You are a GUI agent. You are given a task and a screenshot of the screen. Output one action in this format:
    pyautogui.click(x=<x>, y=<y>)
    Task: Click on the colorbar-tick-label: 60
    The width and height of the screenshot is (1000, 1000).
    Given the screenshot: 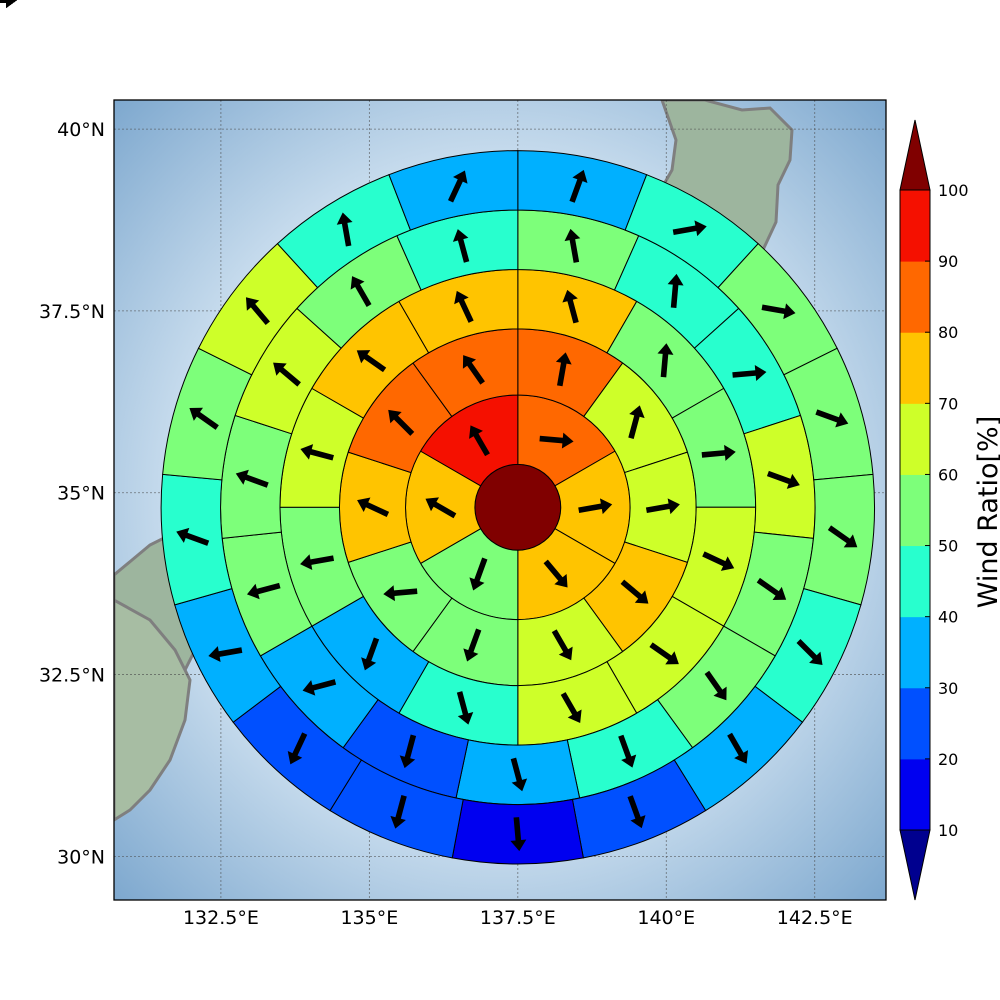 What is the action you would take?
    pyautogui.click(x=948, y=474)
    